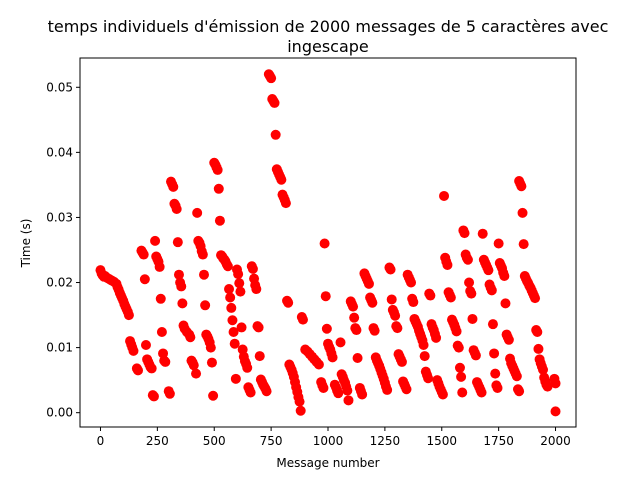  I want to click on y-tick-label: 0.03, so click(59, 217).